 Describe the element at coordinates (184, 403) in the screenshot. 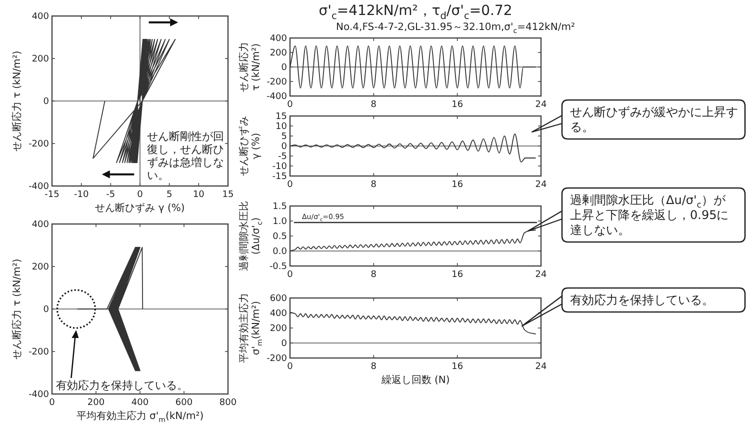

I see `x-tick-label: 600` at that location.